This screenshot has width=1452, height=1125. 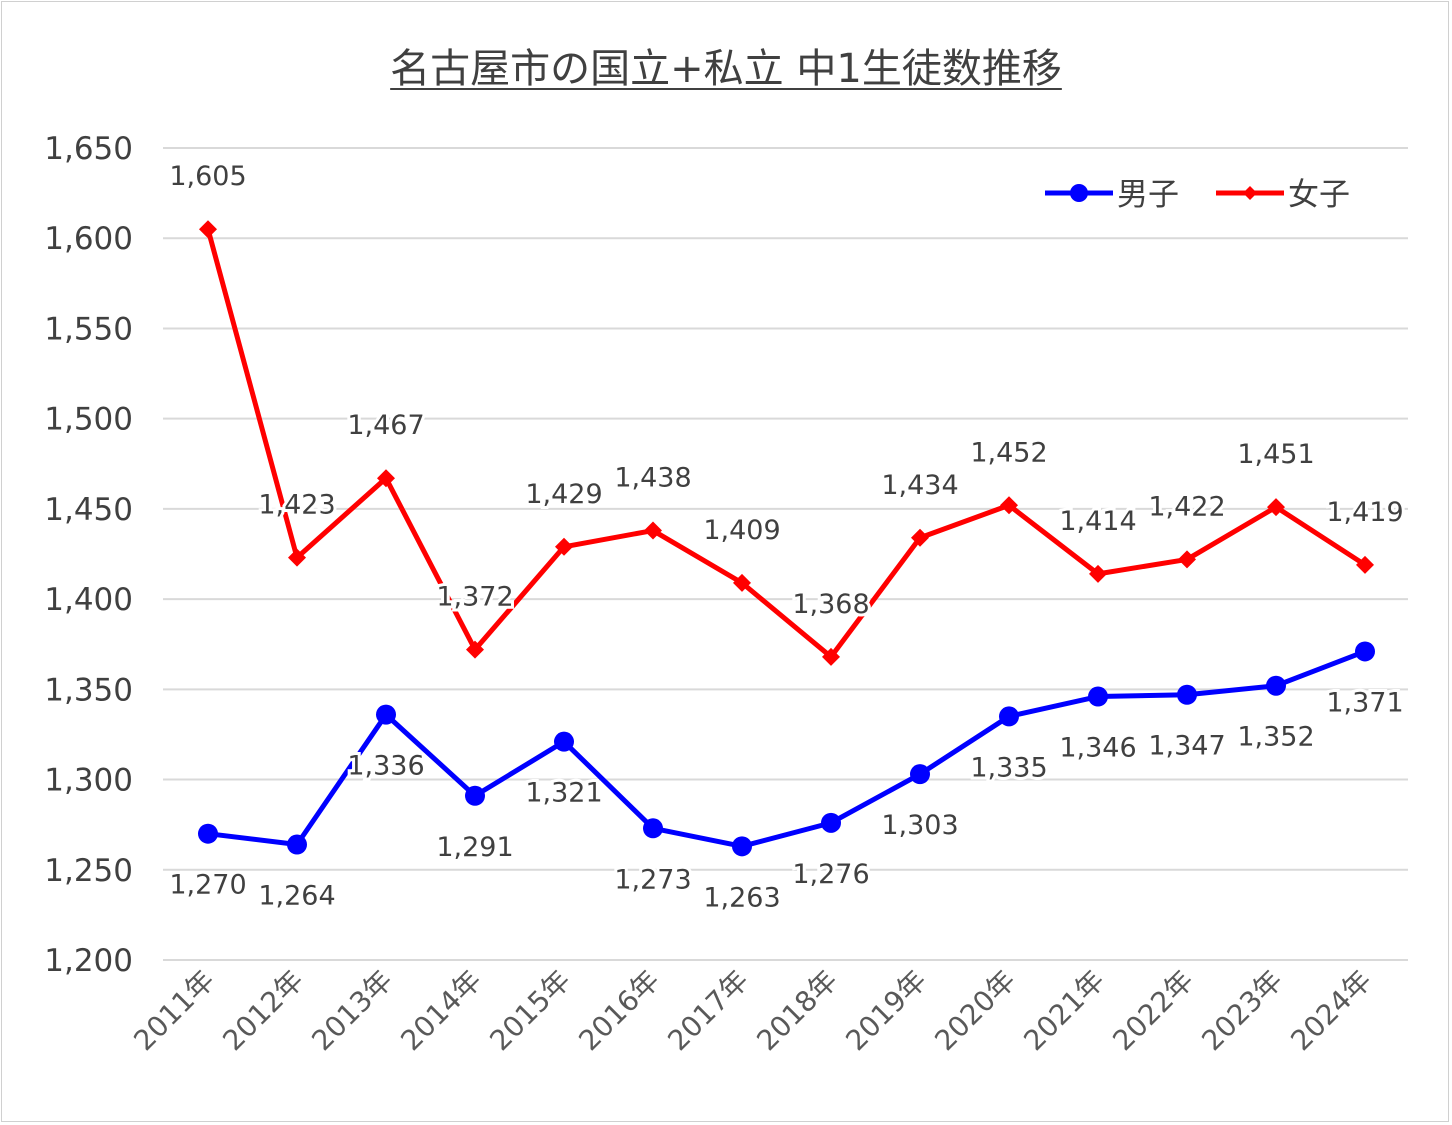 What do you see at coordinates (797, 1011) in the screenshot?
I see `x-tick-label: 2018年` at bounding box center [797, 1011].